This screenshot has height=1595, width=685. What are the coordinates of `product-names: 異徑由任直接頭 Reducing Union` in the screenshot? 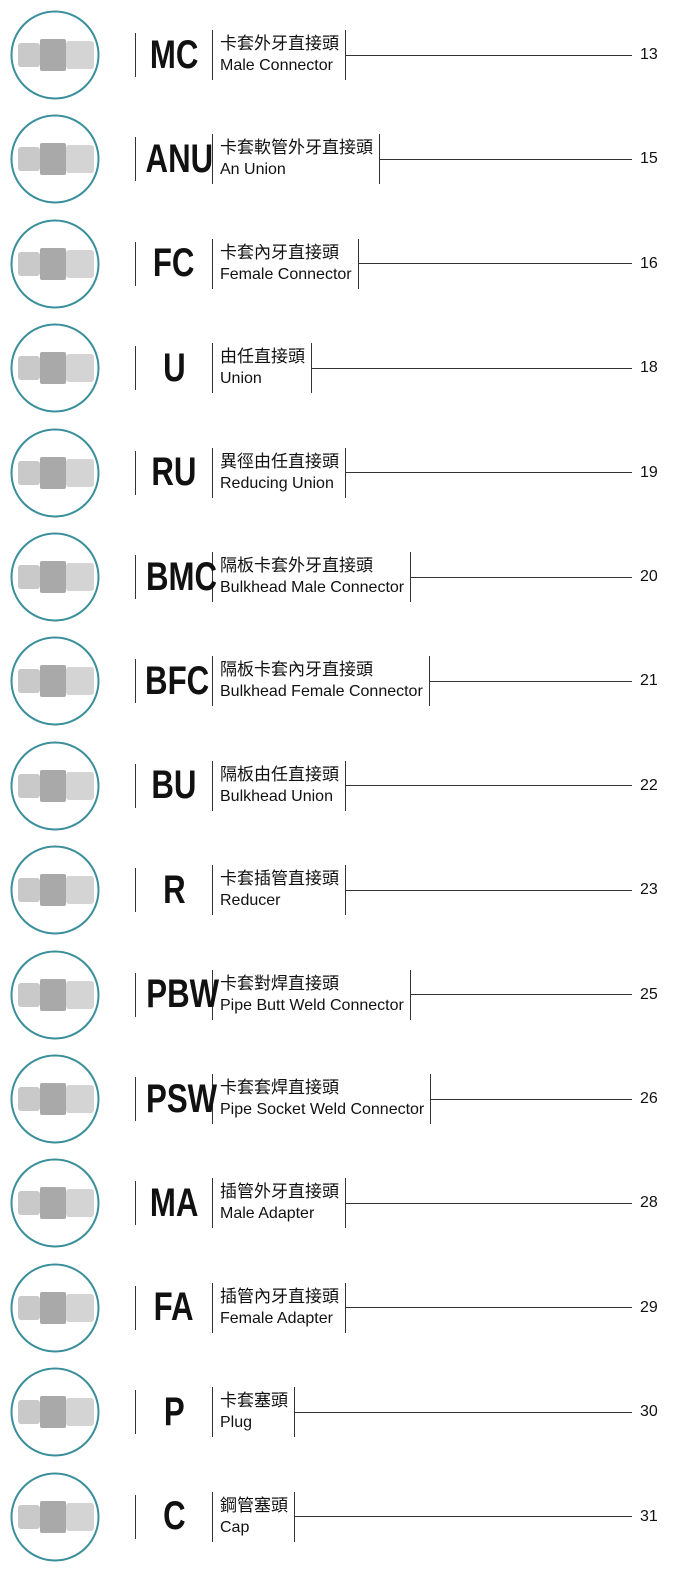 It's located at (279, 473).